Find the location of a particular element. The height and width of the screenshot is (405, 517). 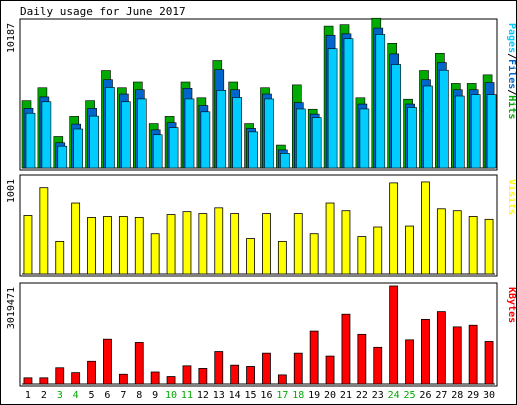

day-label-13: 13 is located at coordinates (219, 395).